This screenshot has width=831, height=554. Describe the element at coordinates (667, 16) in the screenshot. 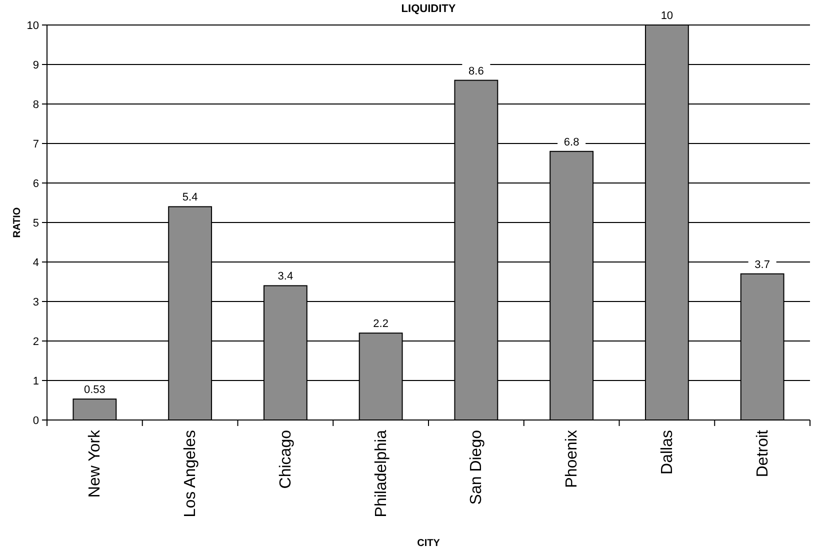

I see `data-label: 10` at that location.